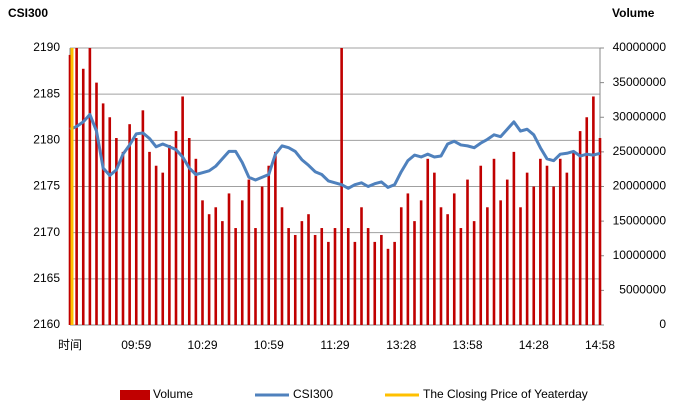 Image resolution: width=687 pixels, height=410 pixels. What do you see at coordinates (505, 394) in the screenshot?
I see `legend-label: The Closing Price of Yeaterday` at bounding box center [505, 394].